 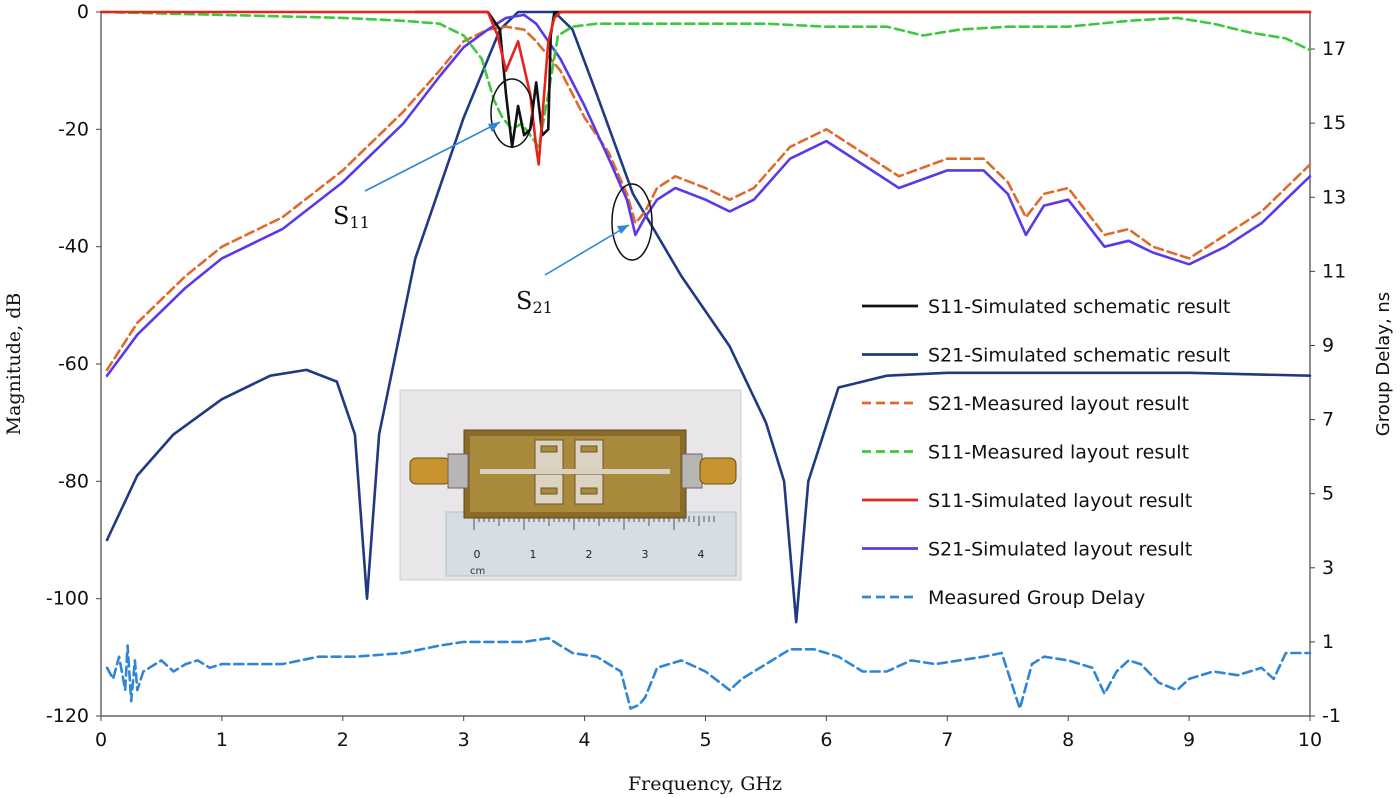 What do you see at coordinates (1383, 364) in the screenshot?
I see `y2-axis-title: Group Delay, ns` at bounding box center [1383, 364].